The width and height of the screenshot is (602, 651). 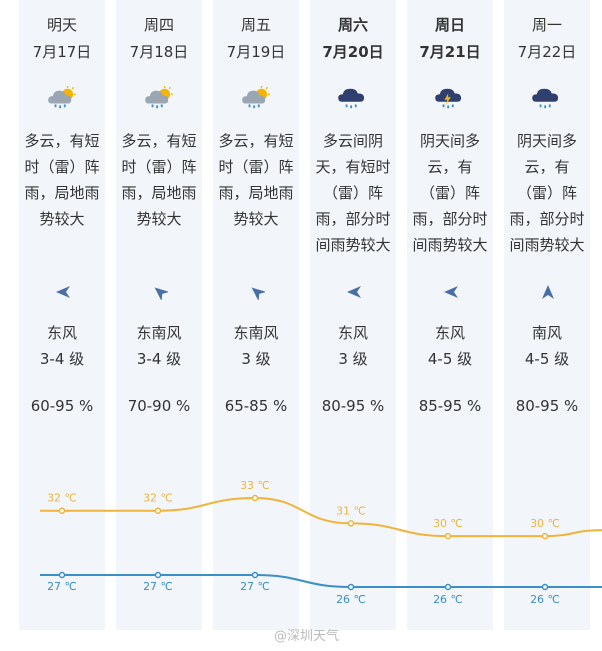 I want to click on humidity: 60-95 %, so click(x=62, y=406).